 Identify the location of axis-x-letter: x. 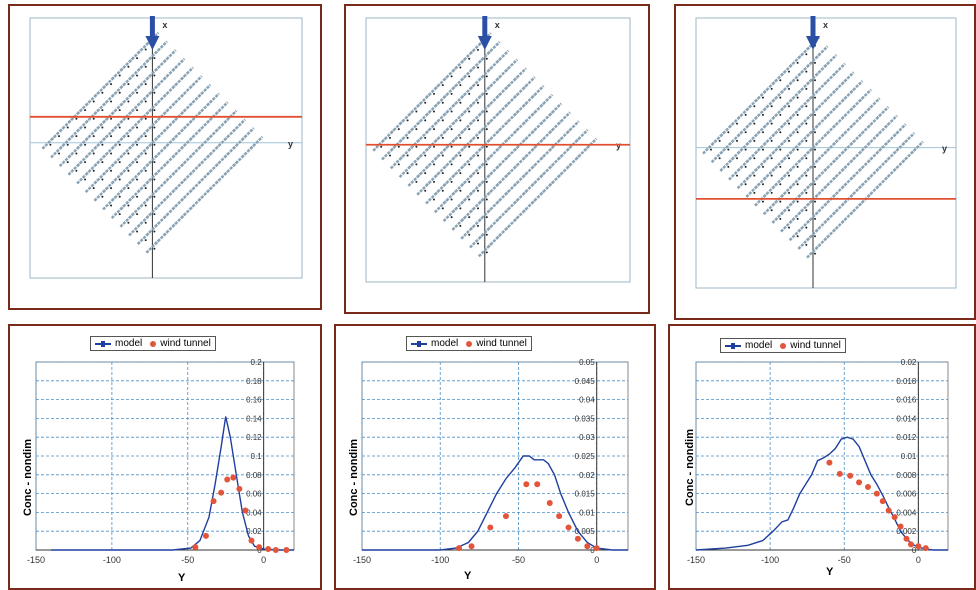
(497, 25).